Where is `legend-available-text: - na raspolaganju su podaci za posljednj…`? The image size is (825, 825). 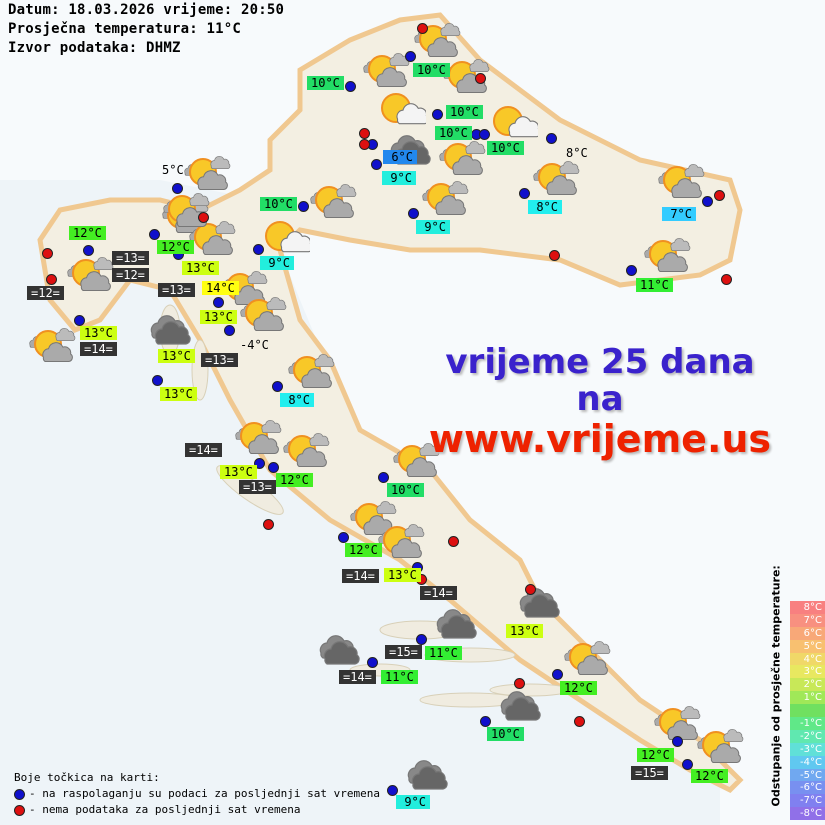 legend-available-text: - na raspolaganju su podaci za posljednj… is located at coordinates (204, 793).